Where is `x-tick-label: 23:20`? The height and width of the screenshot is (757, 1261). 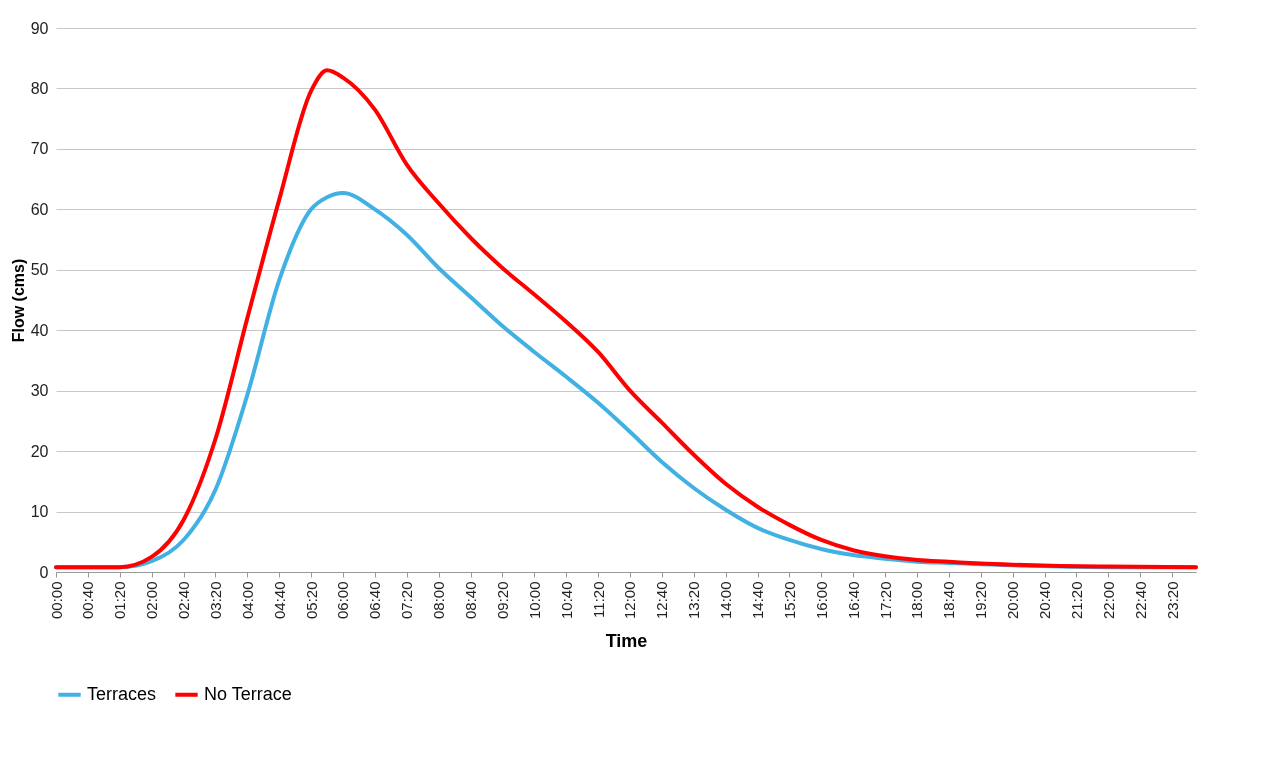
x-tick-label: 23:20 is located at coordinates (1172, 600).